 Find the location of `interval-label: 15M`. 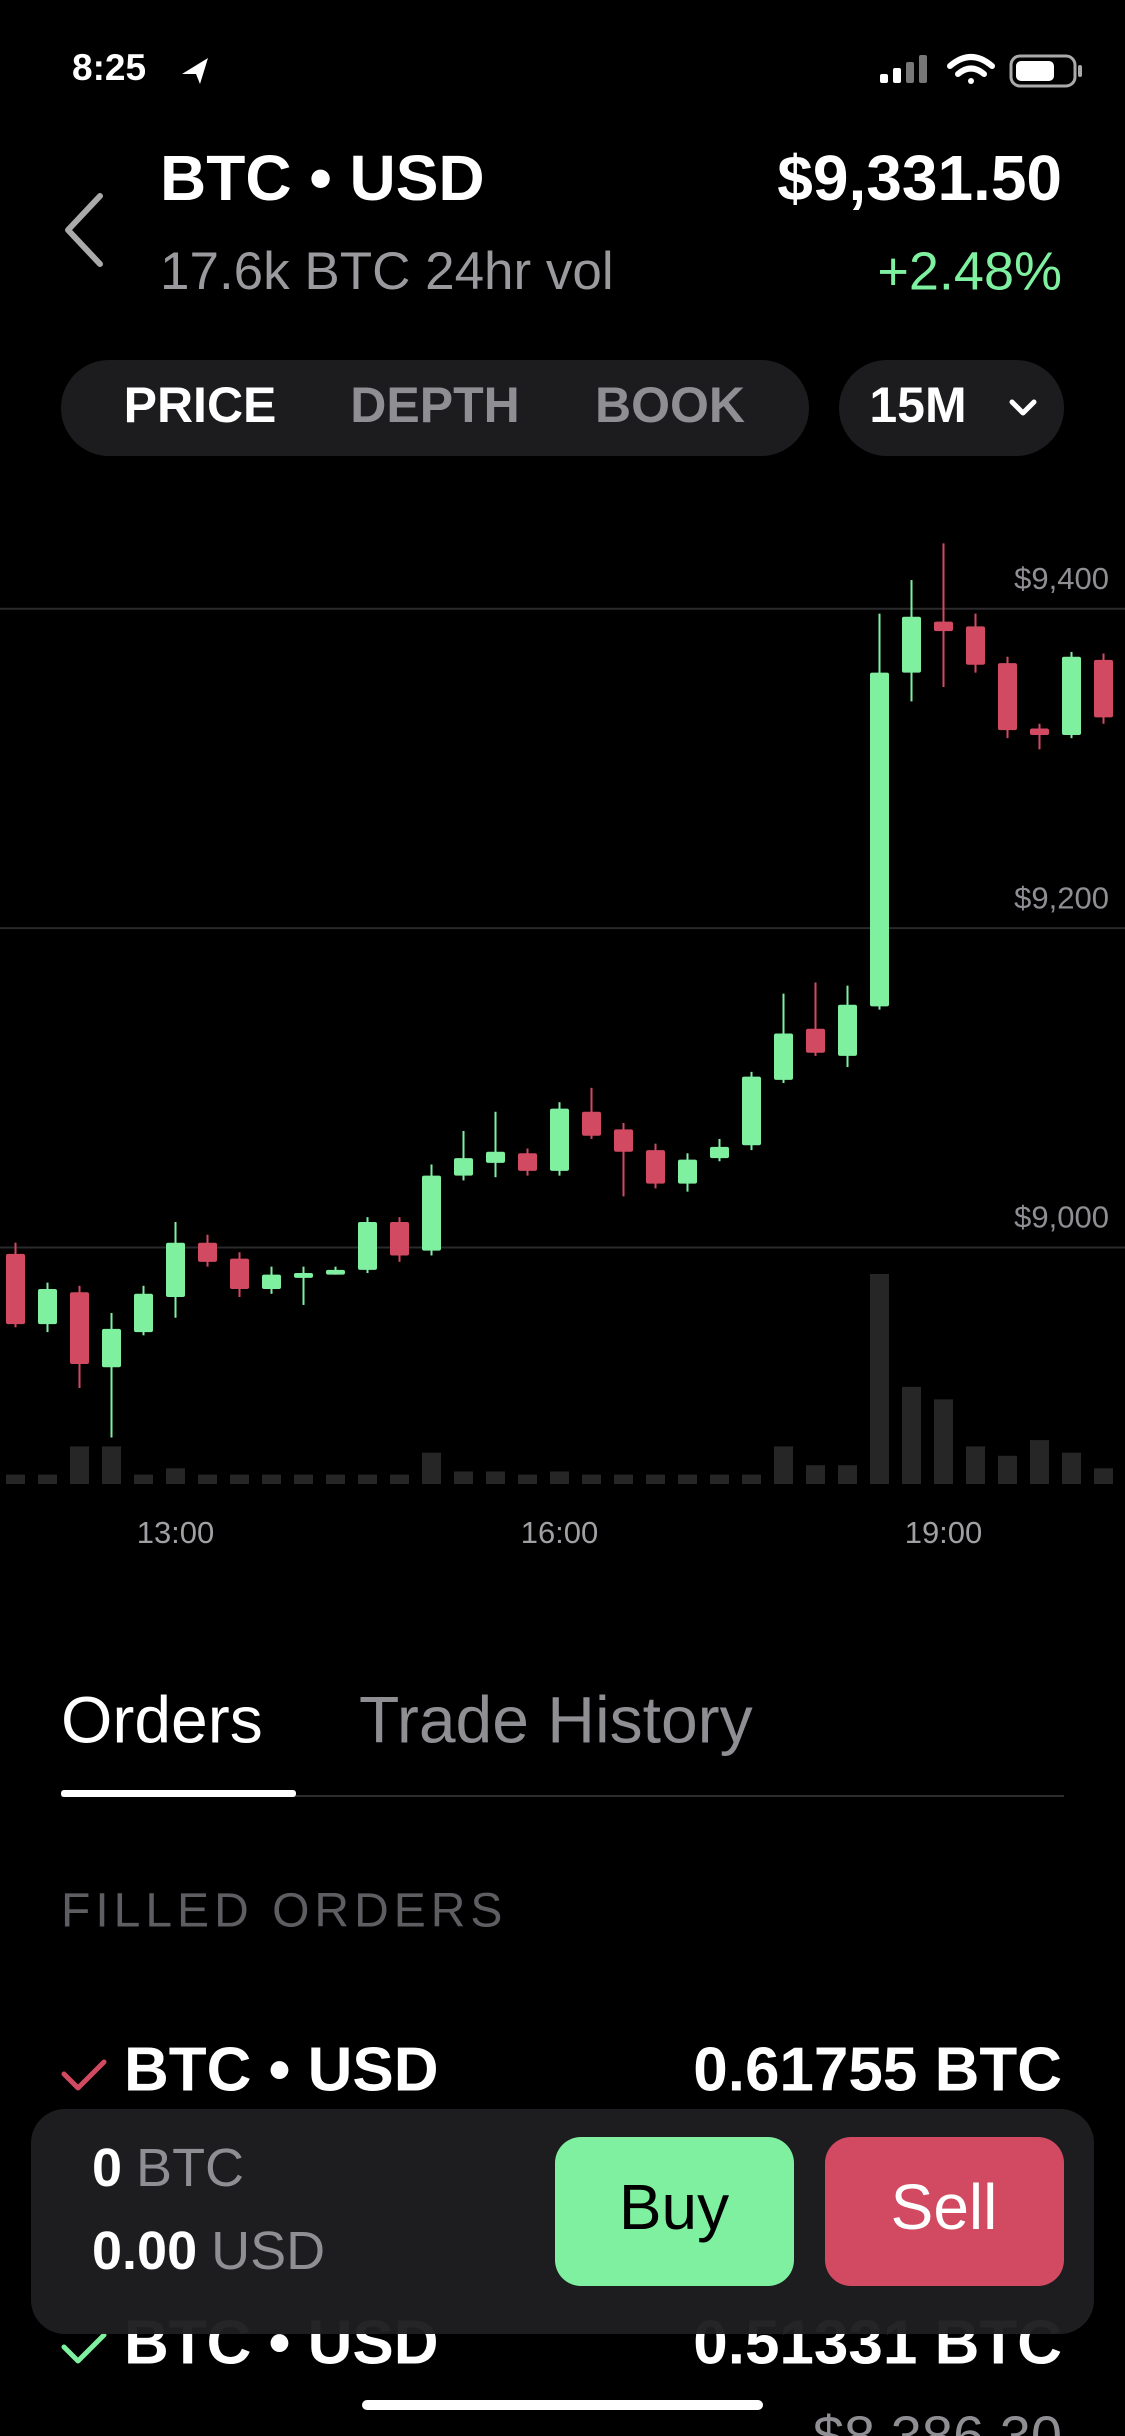

interval-label: 15M is located at coordinates (917, 405).